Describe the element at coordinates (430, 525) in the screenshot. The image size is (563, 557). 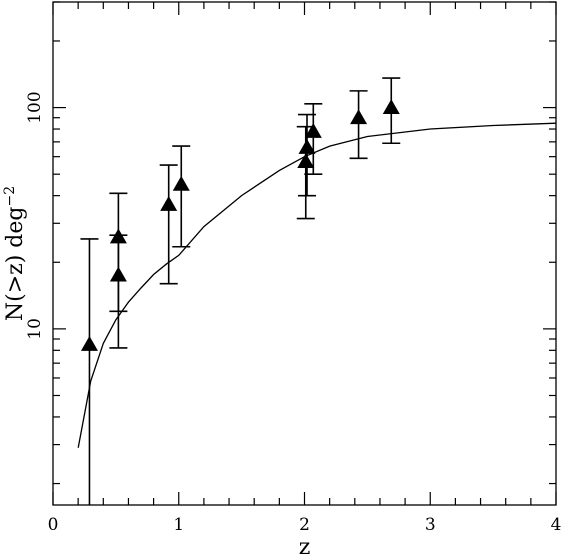
I see `x-tick-label: 3` at that location.